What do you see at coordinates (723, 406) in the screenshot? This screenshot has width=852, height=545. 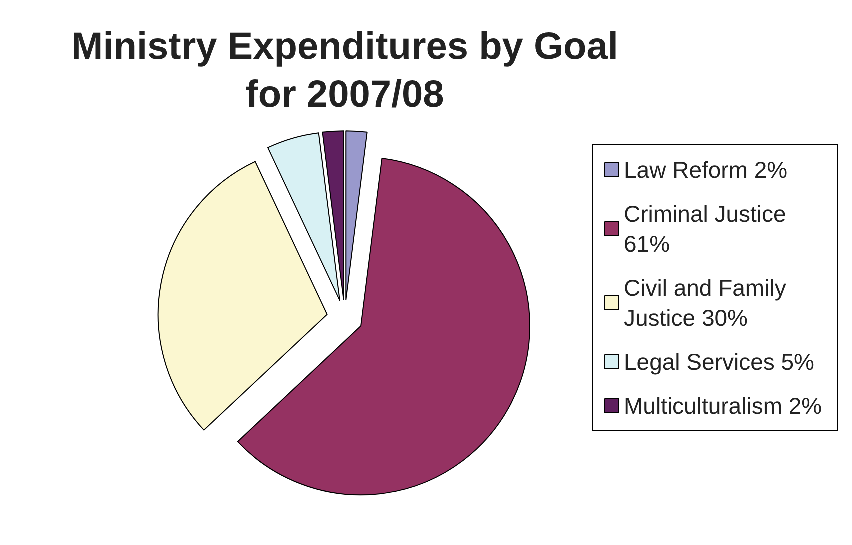 I see `legend-label: Multiculturalism 2%` at bounding box center [723, 406].